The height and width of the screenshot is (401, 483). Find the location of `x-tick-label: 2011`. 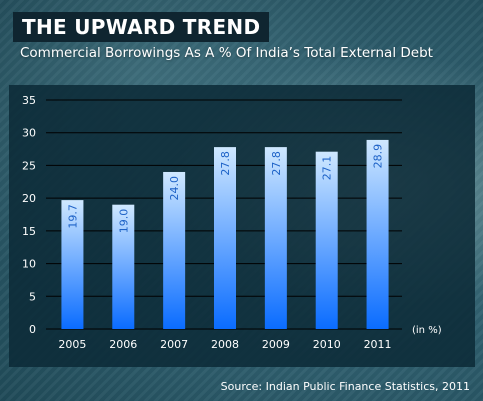

x-tick-label: 2011 is located at coordinates (378, 344).